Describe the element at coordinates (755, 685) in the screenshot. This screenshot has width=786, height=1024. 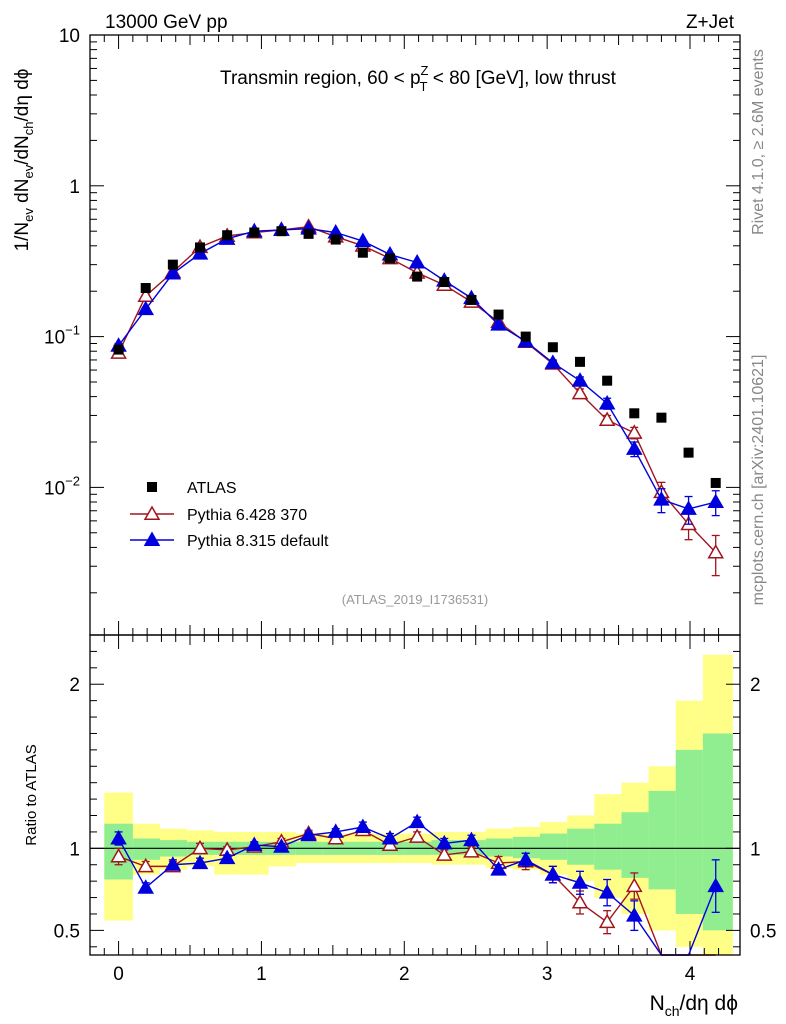
I see `ratio-y-tick-label-right: 2` at that location.